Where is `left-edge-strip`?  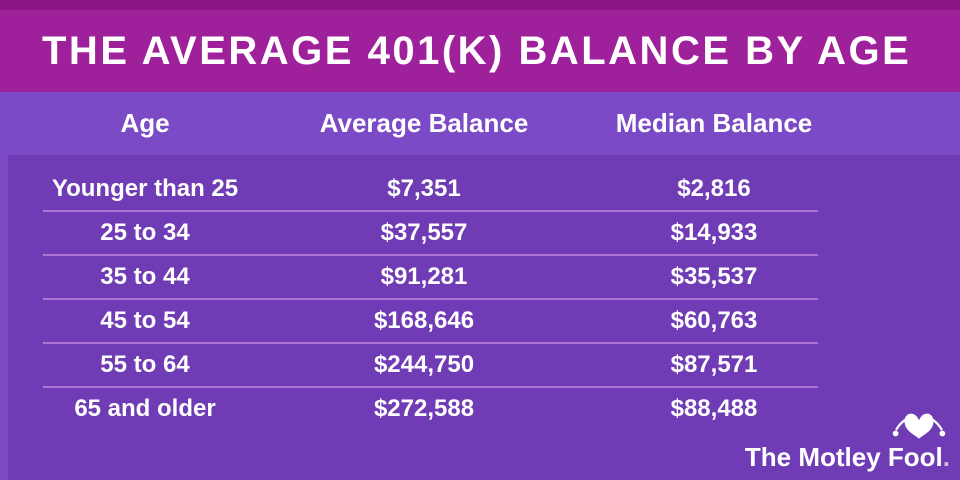 left-edge-strip is located at coordinates (4, 317).